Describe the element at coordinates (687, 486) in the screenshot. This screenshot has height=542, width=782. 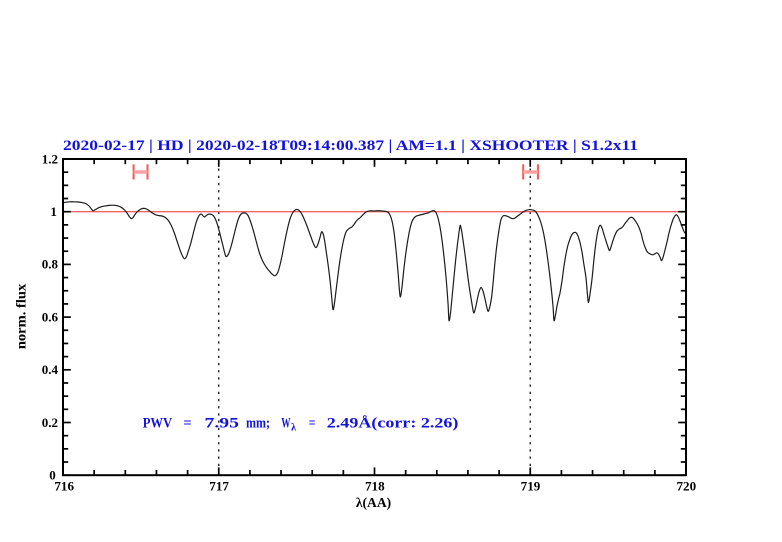
I see `svg-text: 720` at that location.